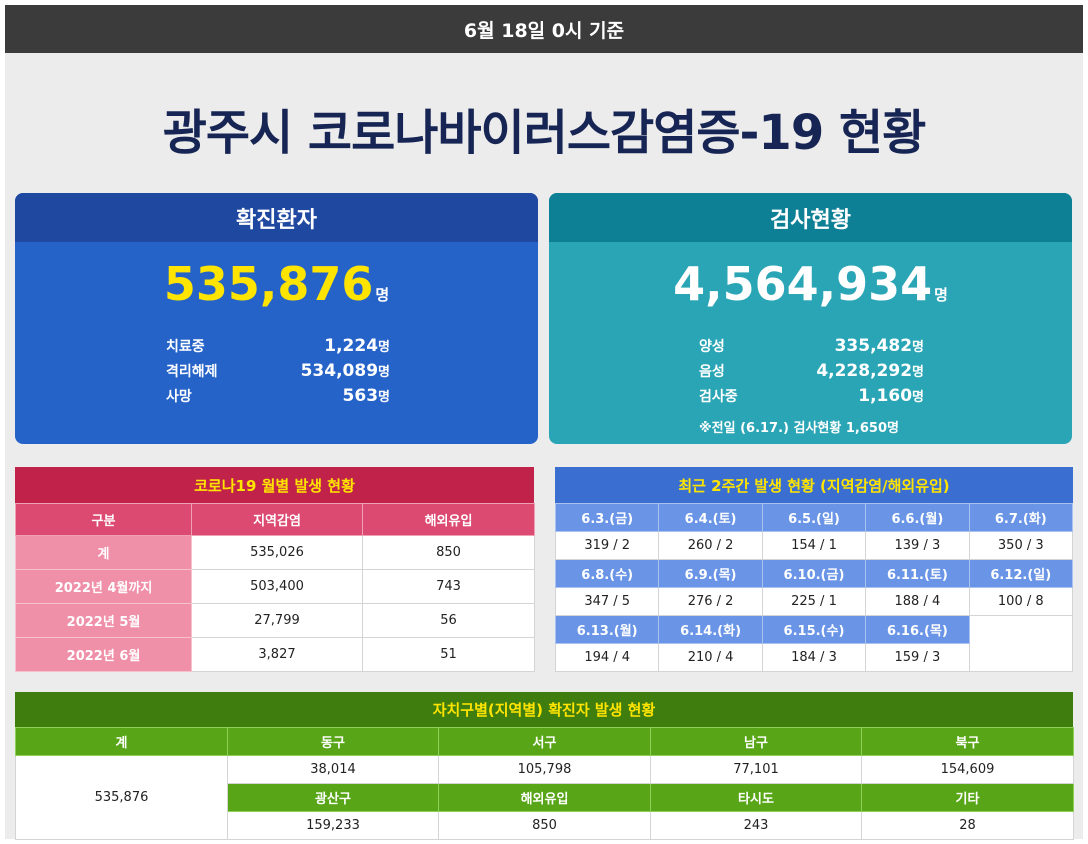 The width and height of the screenshot is (1088, 844). Describe the element at coordinates (607, 657) in the screenshot. I see `value-cell: 194 / 4` at that location.